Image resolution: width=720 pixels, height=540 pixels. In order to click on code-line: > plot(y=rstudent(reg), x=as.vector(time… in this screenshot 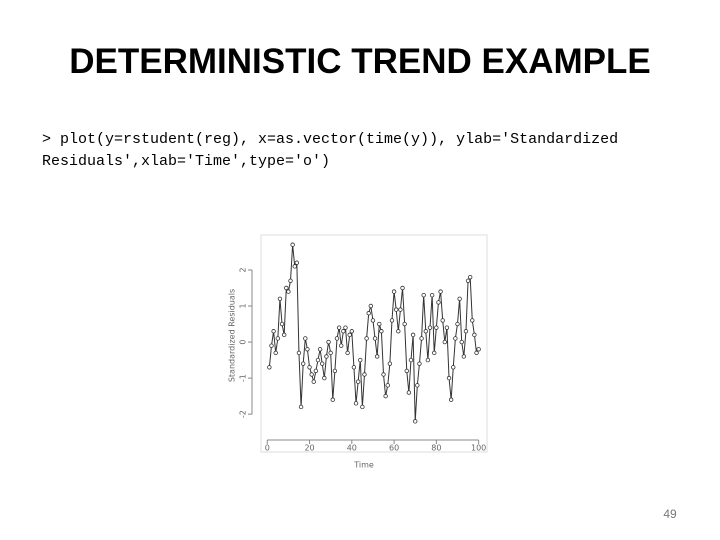, I will do `click(330, 139)`.